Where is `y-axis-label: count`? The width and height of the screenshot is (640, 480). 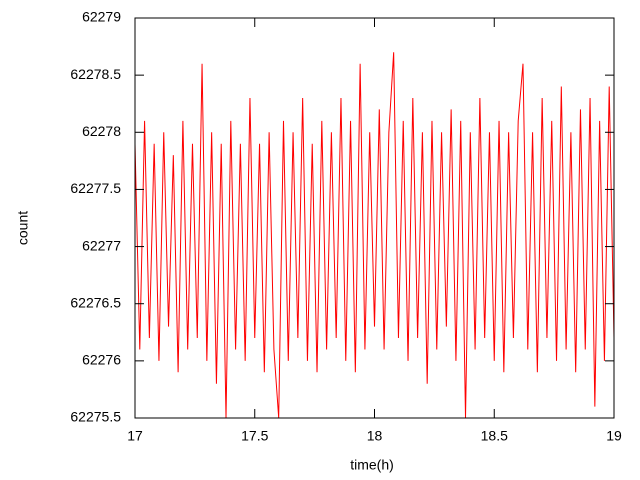
y-axis-label: count is located at coordinates (23, 228).